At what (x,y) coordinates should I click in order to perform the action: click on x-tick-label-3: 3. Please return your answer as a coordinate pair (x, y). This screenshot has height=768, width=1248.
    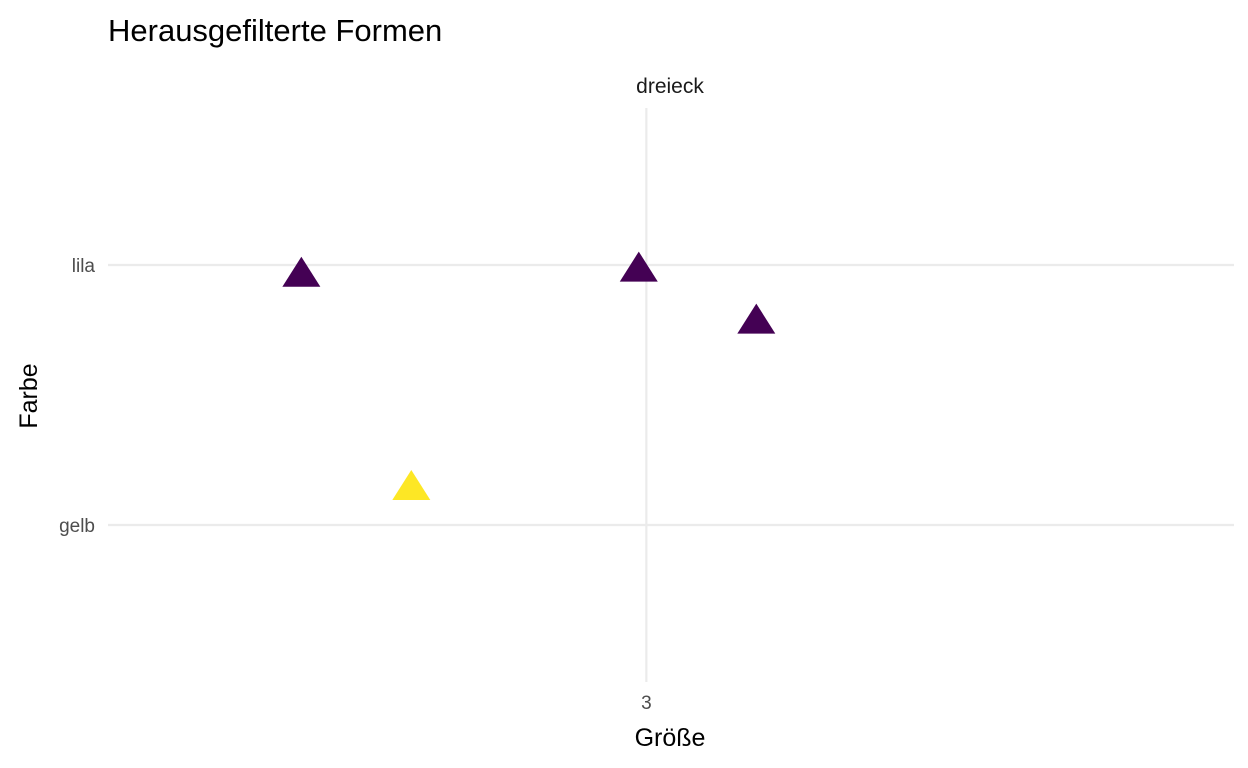
    Looking at the image, I should click on (646, 703).